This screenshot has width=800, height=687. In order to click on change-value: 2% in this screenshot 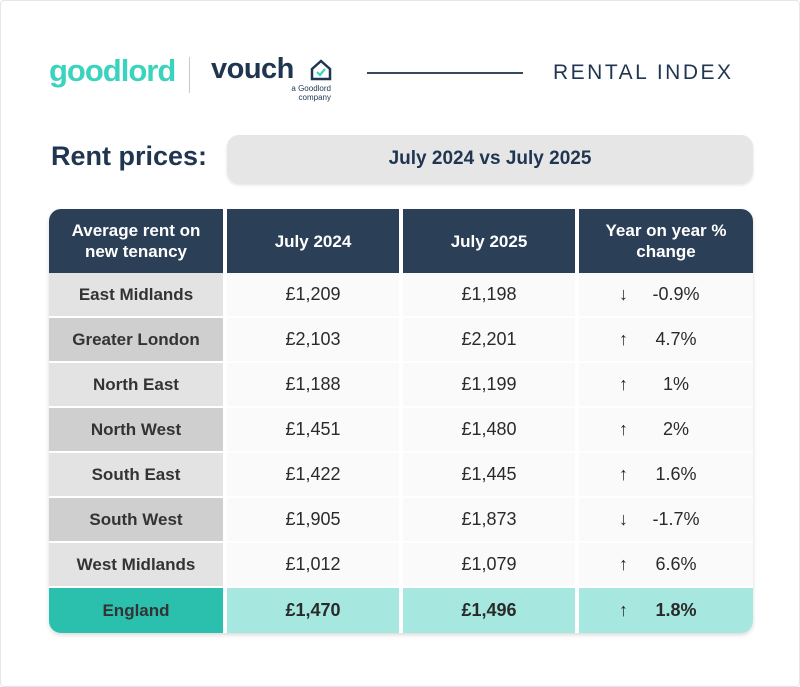, I will do `click(675, 429)`.